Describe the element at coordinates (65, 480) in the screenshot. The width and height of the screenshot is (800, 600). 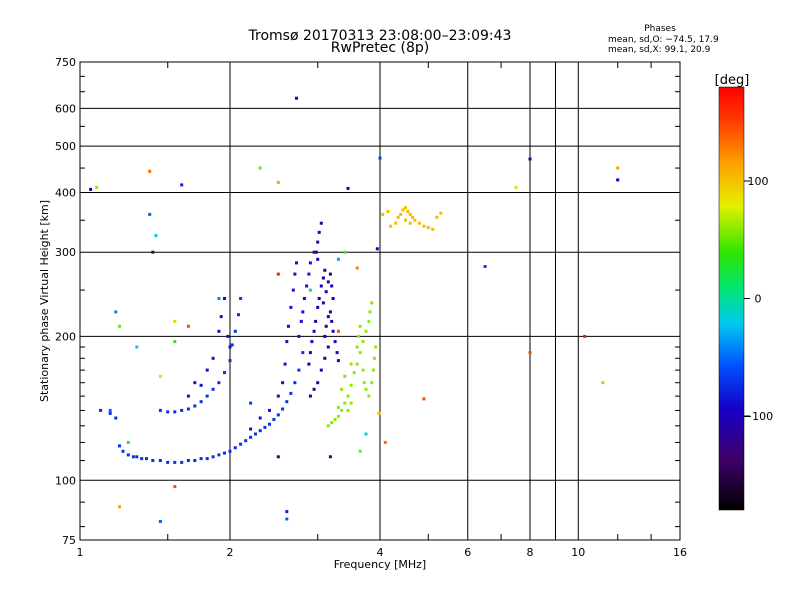
I see `y-tick-label: 100` at that location.